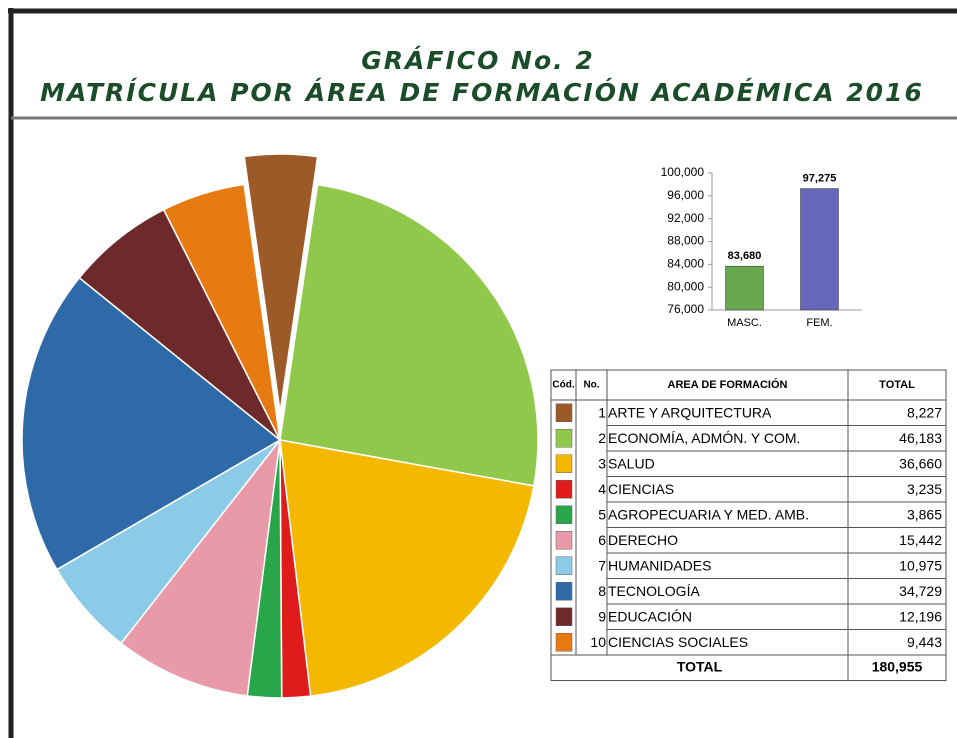  Describe the element at coordinates (924, 514) in the screenshot. I see `row-value: 3,865` at that location.